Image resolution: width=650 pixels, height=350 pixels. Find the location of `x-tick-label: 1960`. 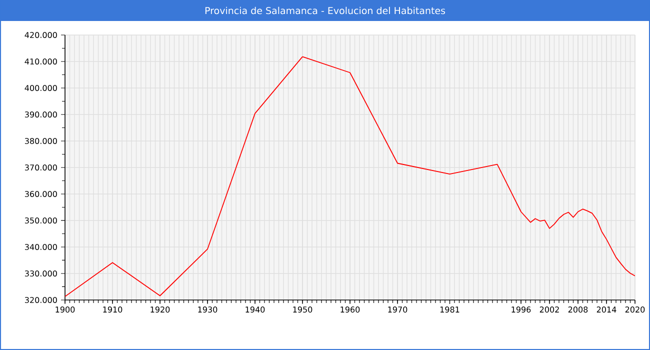

x-tick-label: 1960 is located at coordinates (350, 309).